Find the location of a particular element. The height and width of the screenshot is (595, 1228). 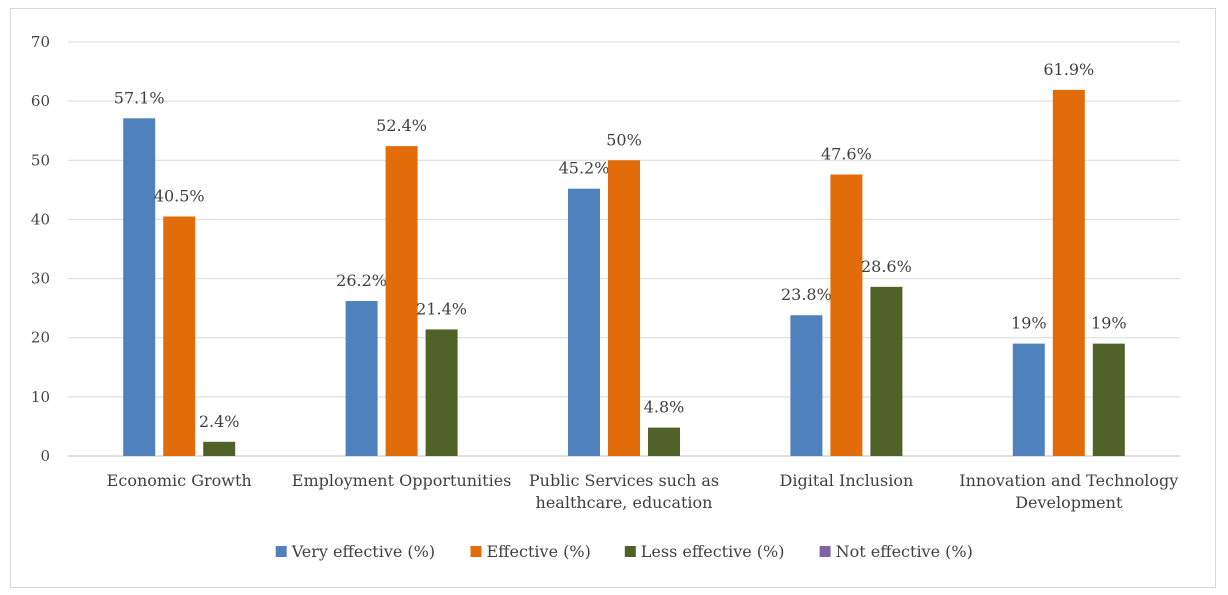

data-label: 26.2% is located at coordinates (361, 280).